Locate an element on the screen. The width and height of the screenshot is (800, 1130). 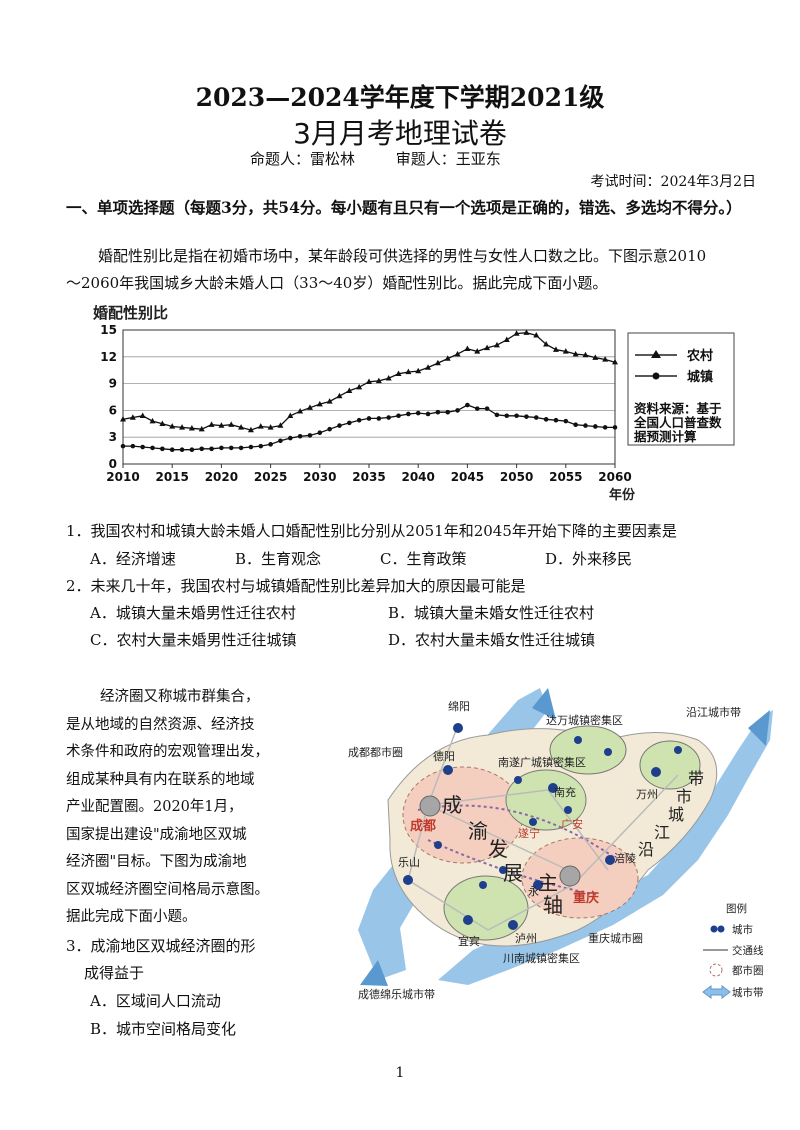
q1-option-c: C．生育政策 is located at coordinates (423, 559).